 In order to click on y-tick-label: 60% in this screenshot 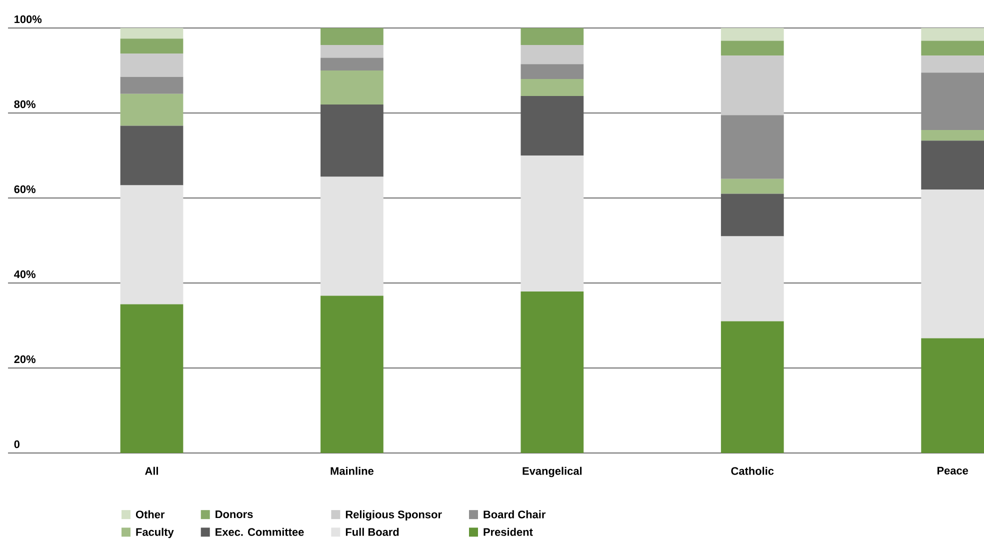, I will do `click(25, 189)`.